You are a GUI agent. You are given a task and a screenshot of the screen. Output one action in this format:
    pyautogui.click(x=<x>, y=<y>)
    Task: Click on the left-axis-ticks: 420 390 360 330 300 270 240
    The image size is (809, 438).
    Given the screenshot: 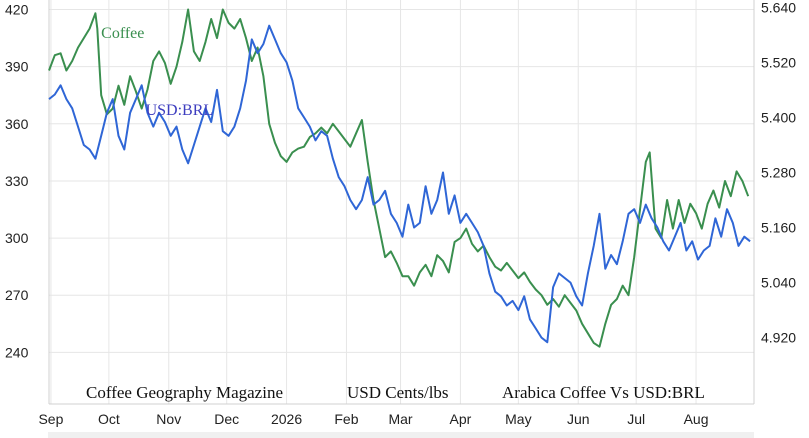 What is the action you would take?
    pyautogui.click(x=17, y=181)
    